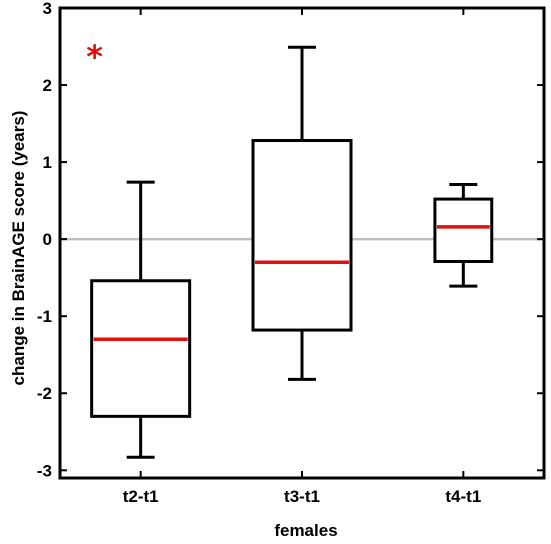 The width and height of the screenshot is (551, 544). I want to click on y-tick-label: -3, so click(44, 470).